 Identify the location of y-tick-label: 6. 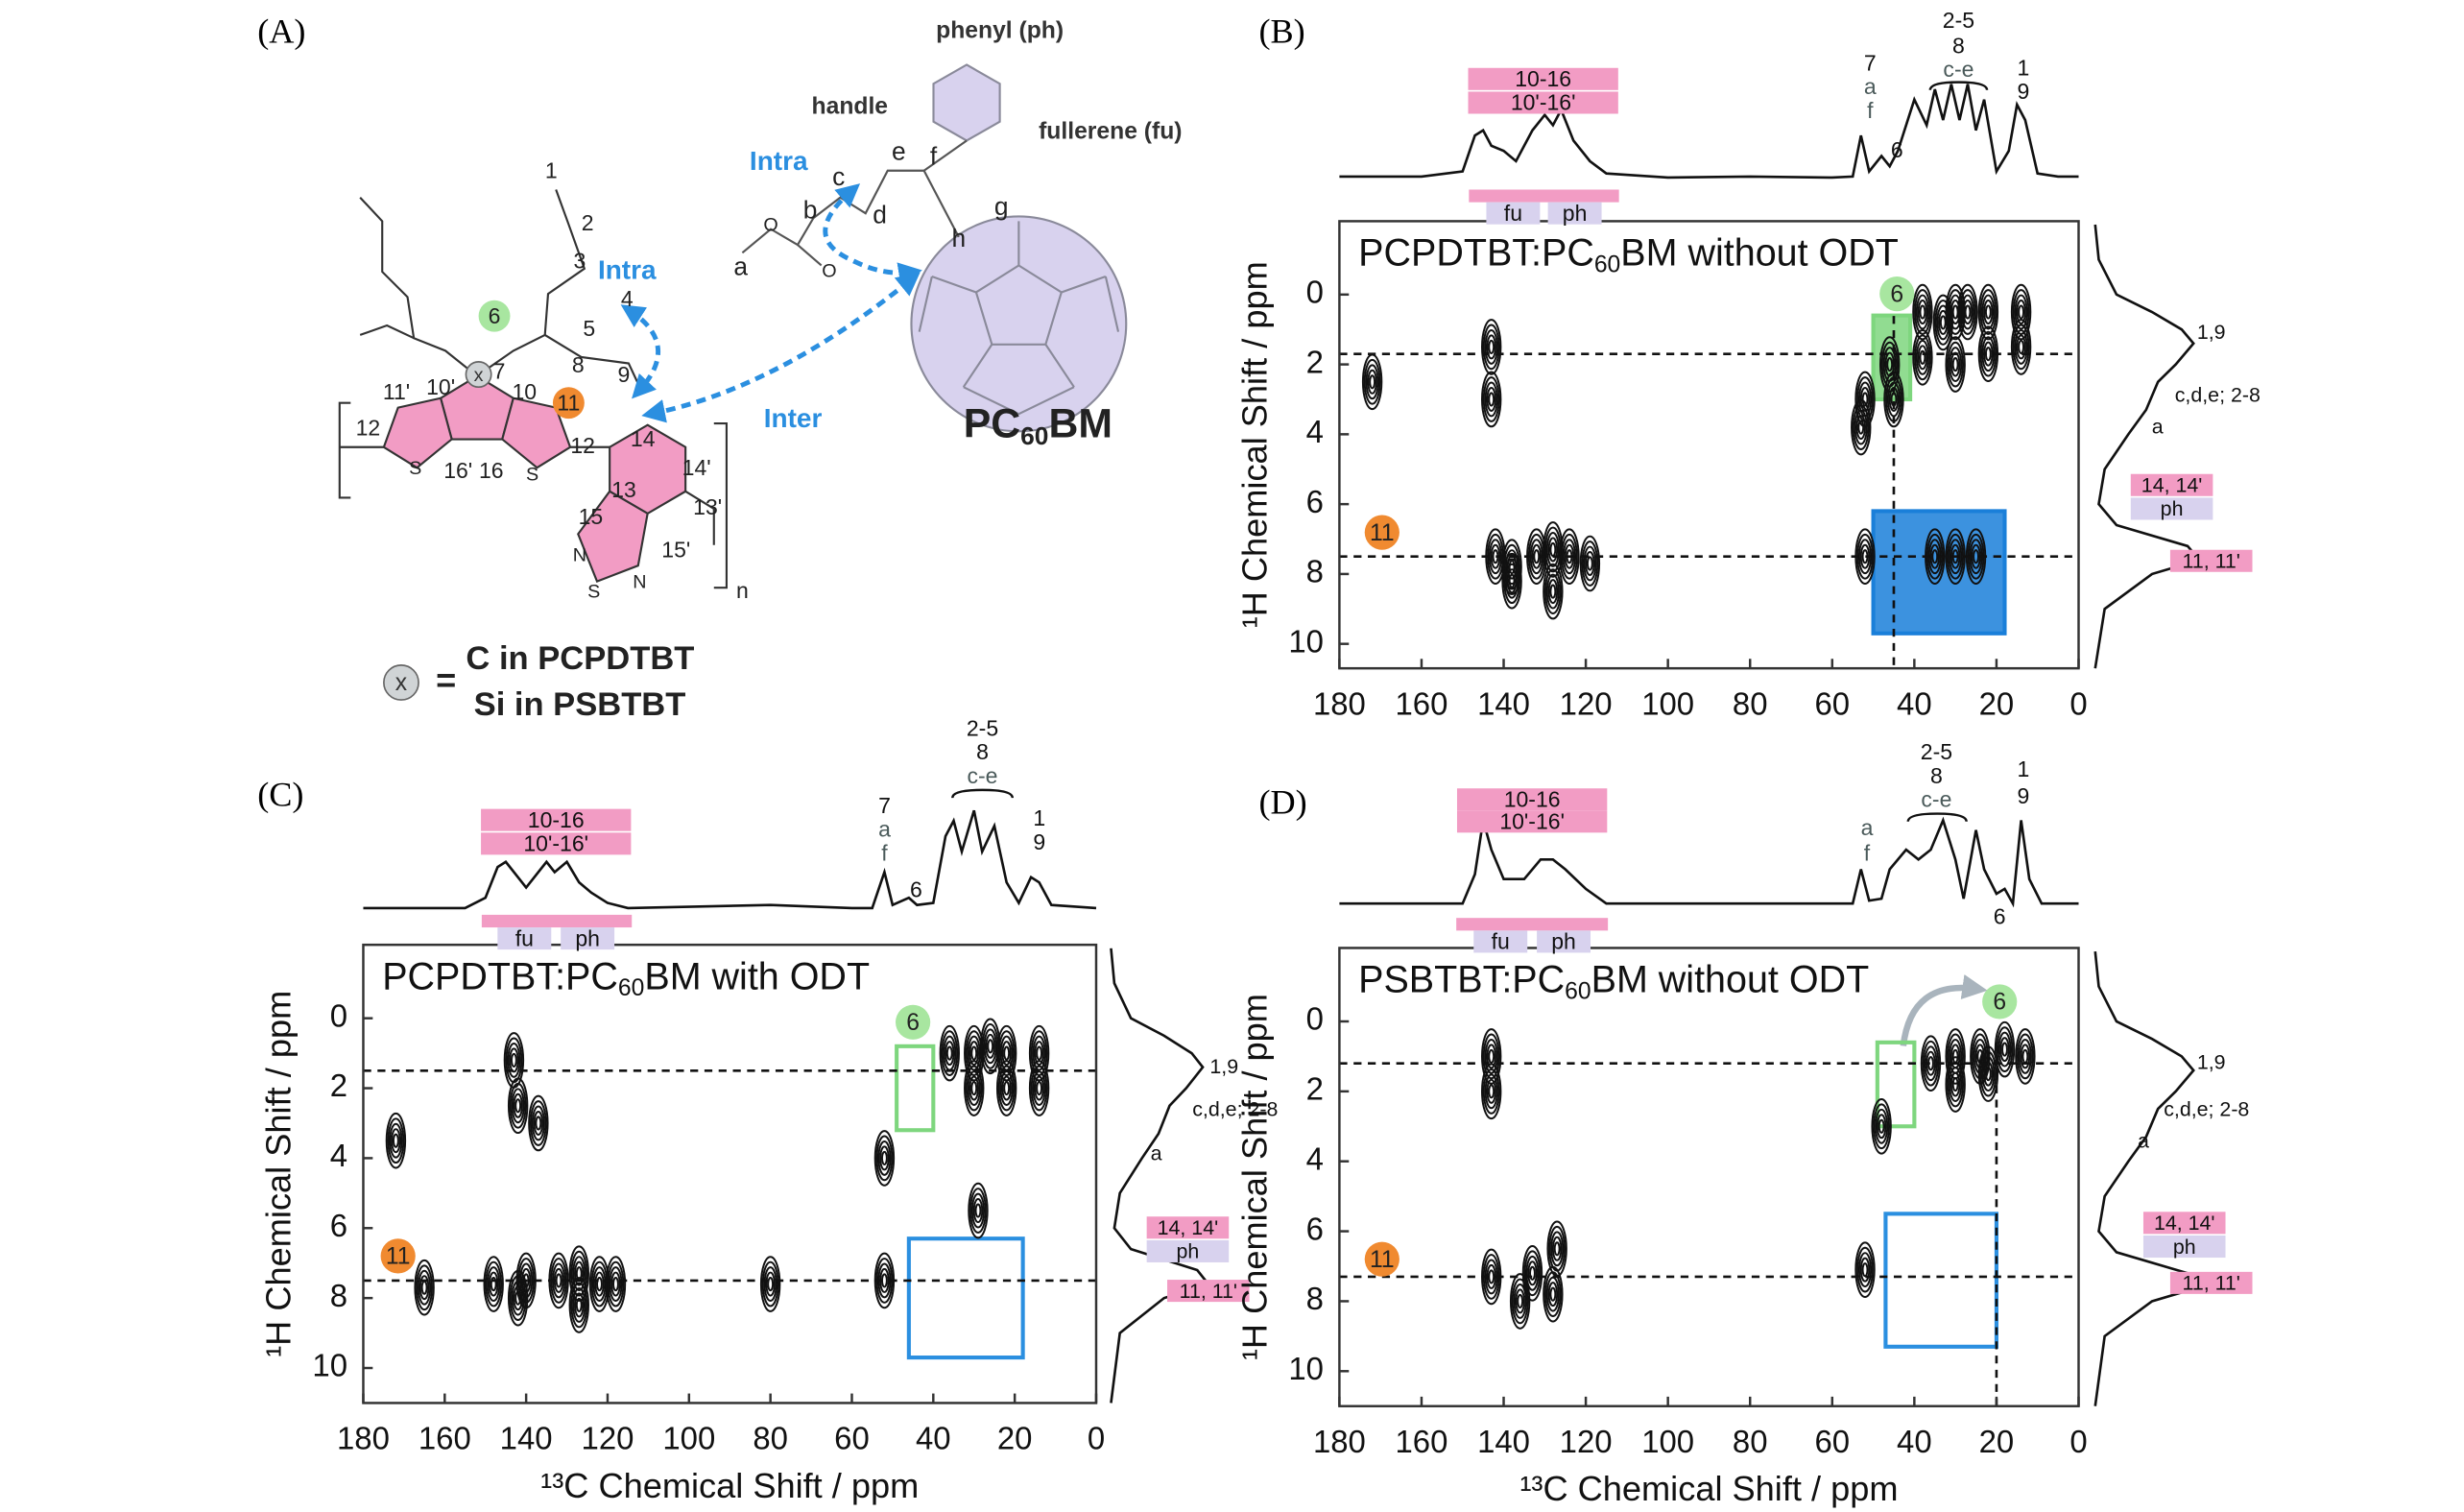
(1315, 501).